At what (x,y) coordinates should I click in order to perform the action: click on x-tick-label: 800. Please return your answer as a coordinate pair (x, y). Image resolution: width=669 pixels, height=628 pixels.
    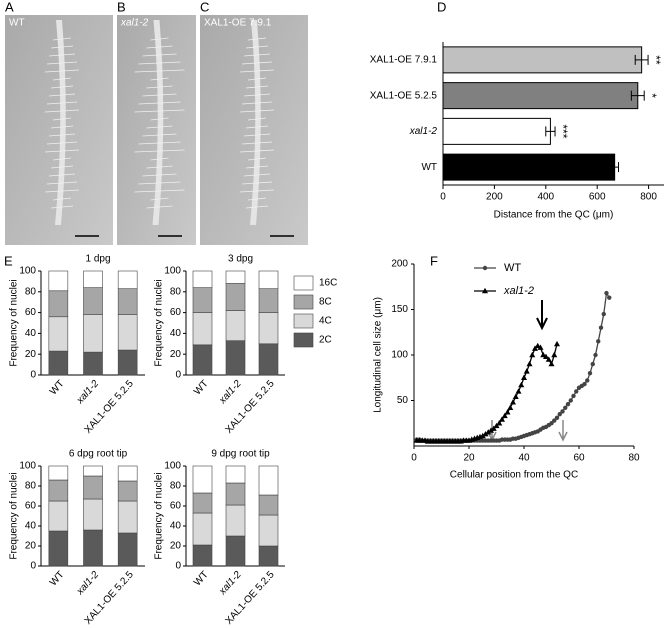
    Looking at the image, I should click on (648, 197).